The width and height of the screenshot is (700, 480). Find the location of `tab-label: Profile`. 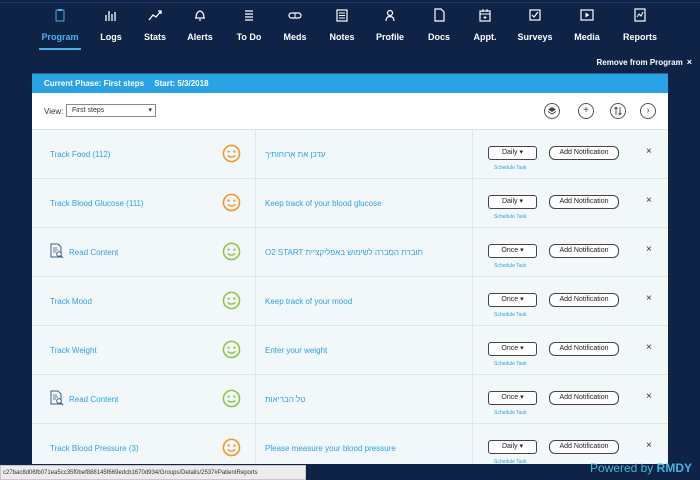

tab-label: Profile is located at coordinates (389, 37).